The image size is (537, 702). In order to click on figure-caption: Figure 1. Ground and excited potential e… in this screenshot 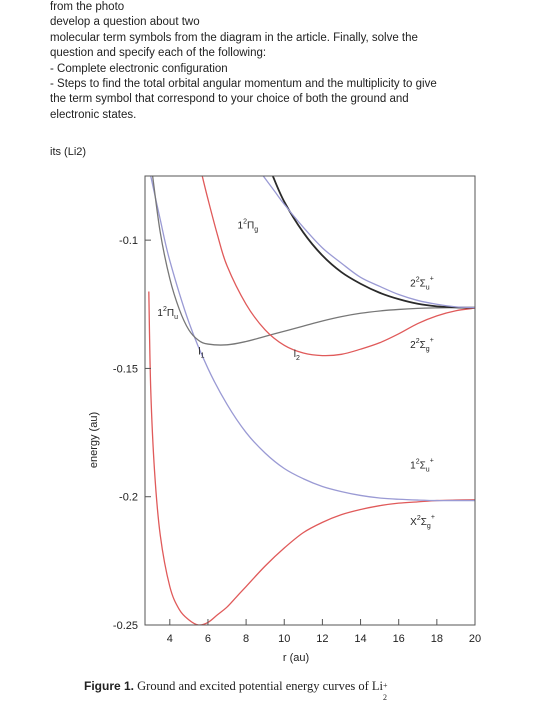, I will do `click(237, 690)`.